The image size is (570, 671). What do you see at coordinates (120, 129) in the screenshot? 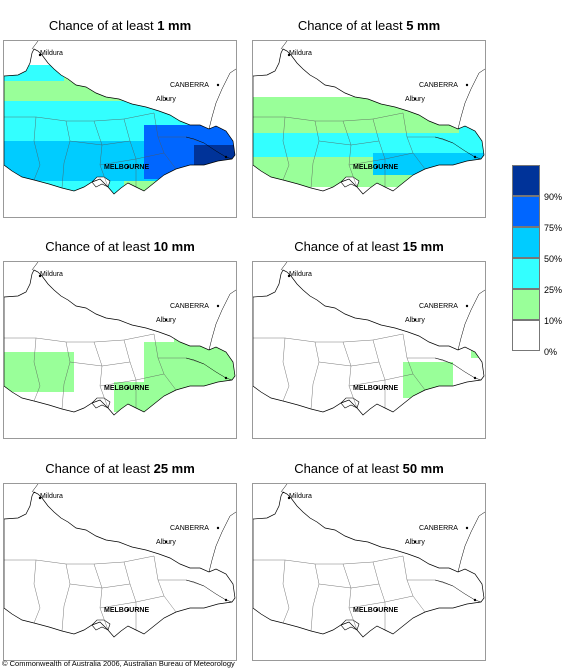
I see `map-1mm: Mildura CANBERRA Albury MELBOURNE` at bounding box center [120, 129].